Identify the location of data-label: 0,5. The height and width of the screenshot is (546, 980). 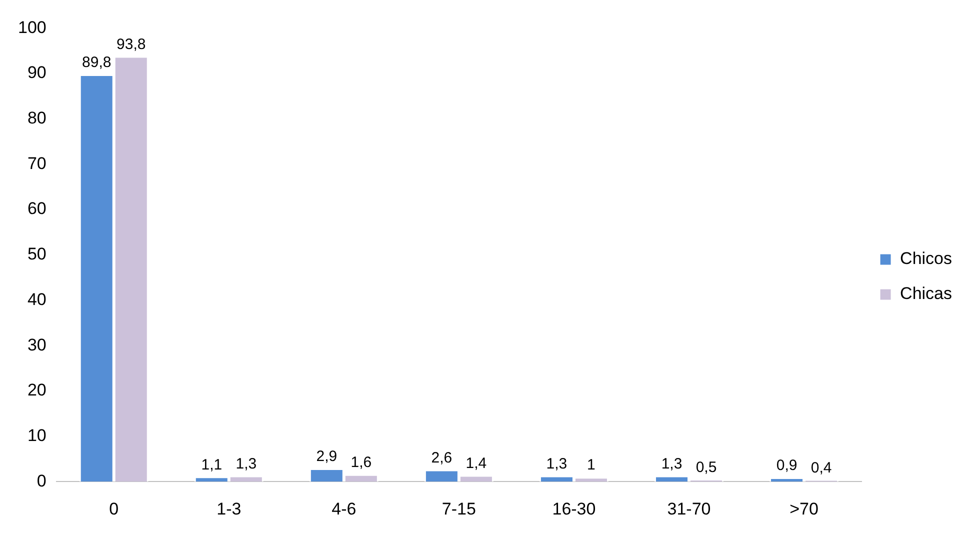
(706, 467).